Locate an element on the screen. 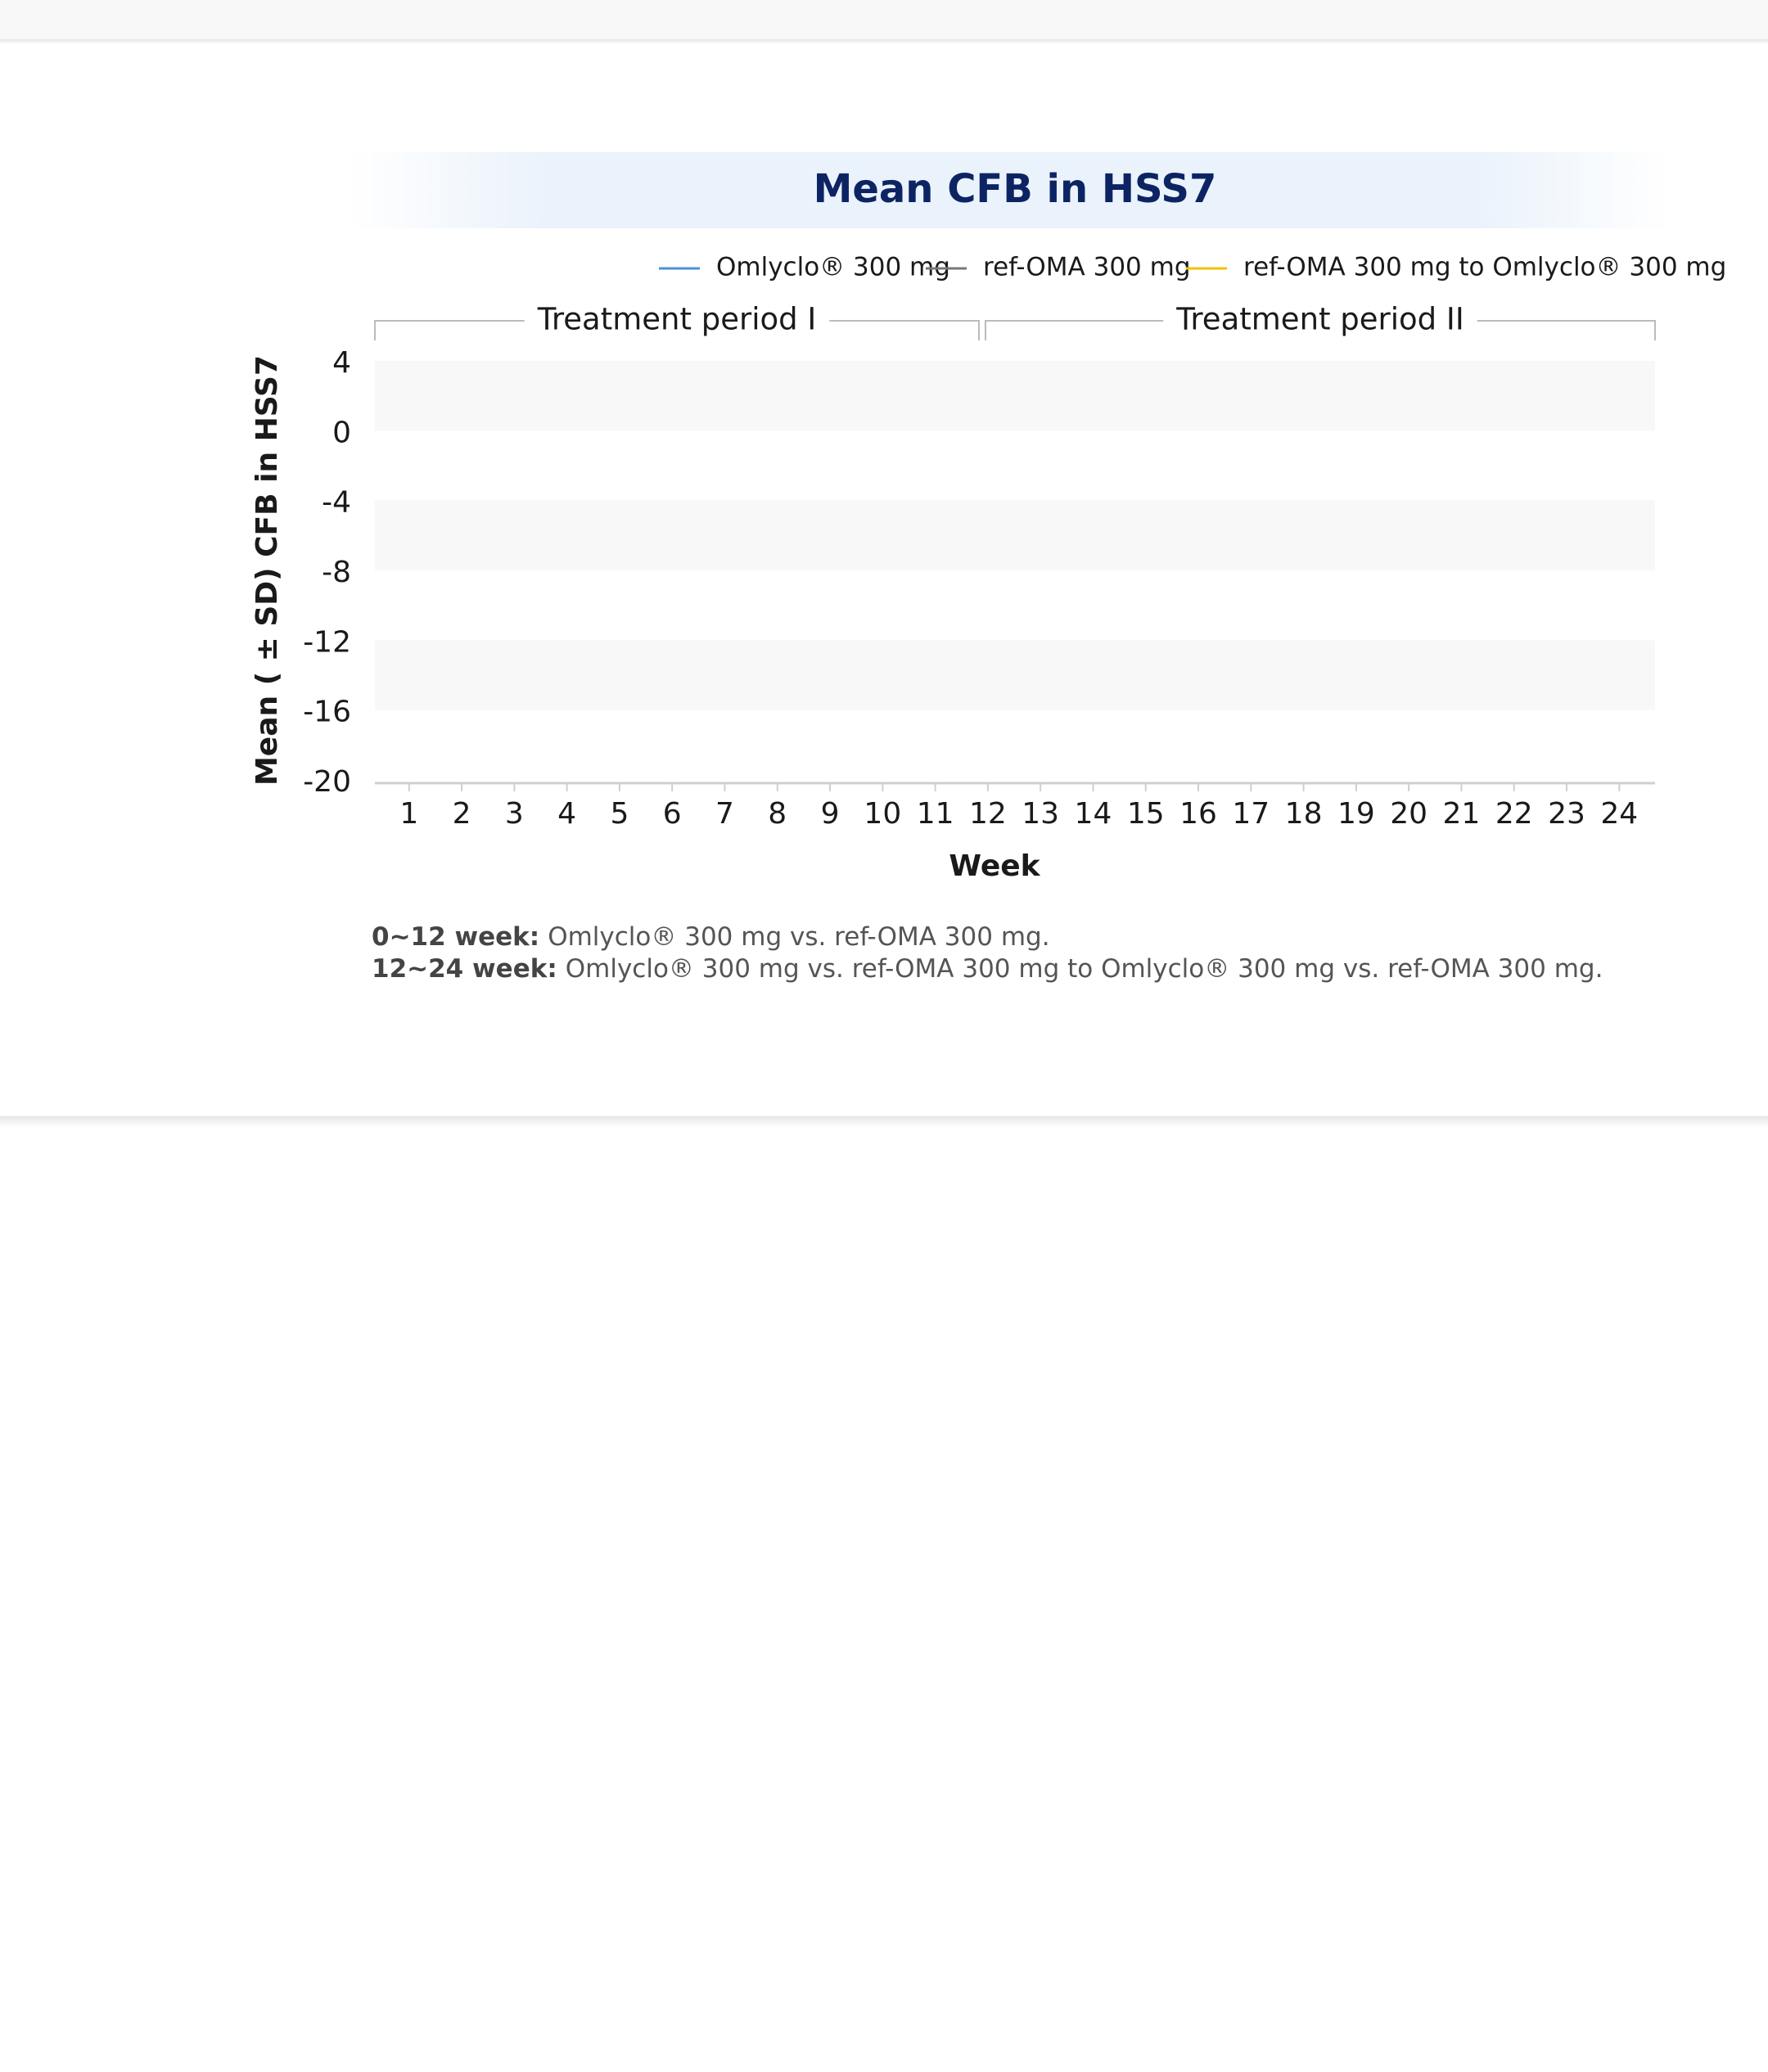  x-tick-label: 20 is located at coordinates (1409, 814).